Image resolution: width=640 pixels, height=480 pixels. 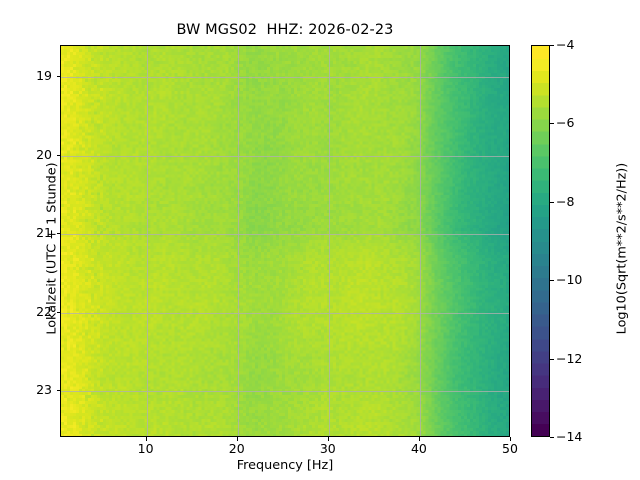 I want to click on colorbar-tick-label: −8, so click(x=565, y=201).